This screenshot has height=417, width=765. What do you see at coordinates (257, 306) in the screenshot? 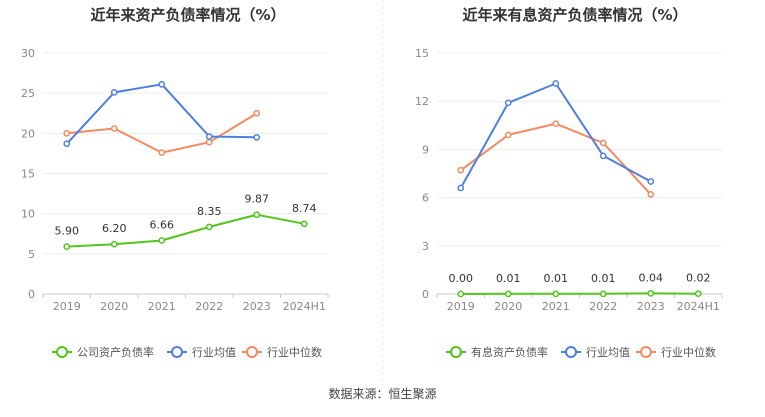
I see `chart1-x-tick: 2023` at bounding box center [257, 306].